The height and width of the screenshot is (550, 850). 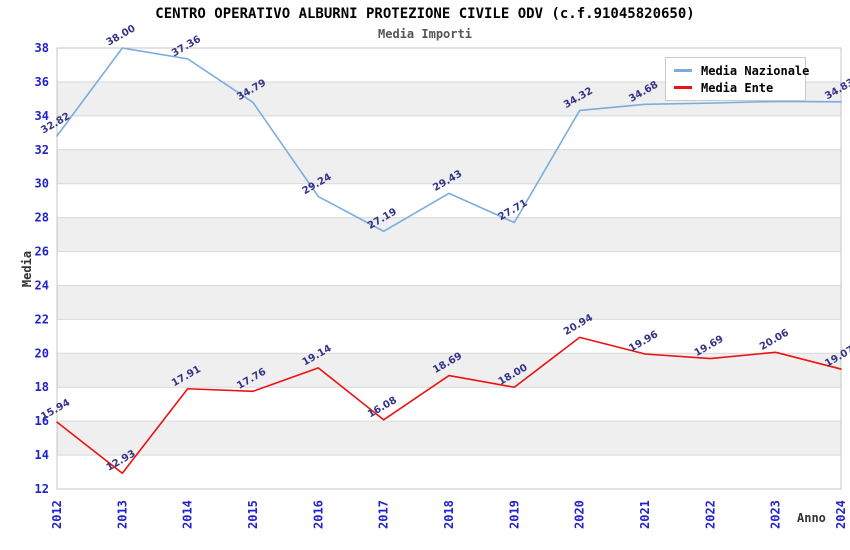 What do you see at coordinates (57, 514) in the screenshot?
I see `x-tick-label: 2012` at bounding box center [57, 514].